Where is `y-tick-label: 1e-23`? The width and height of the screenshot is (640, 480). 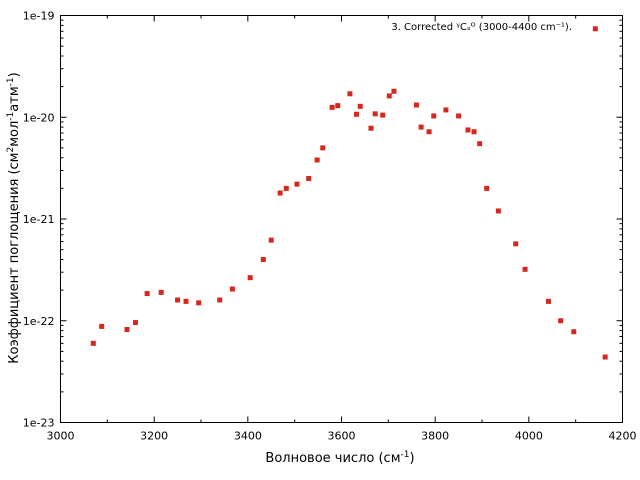 y-tick-label: 1e-23 is located at coordinates (39, 423).